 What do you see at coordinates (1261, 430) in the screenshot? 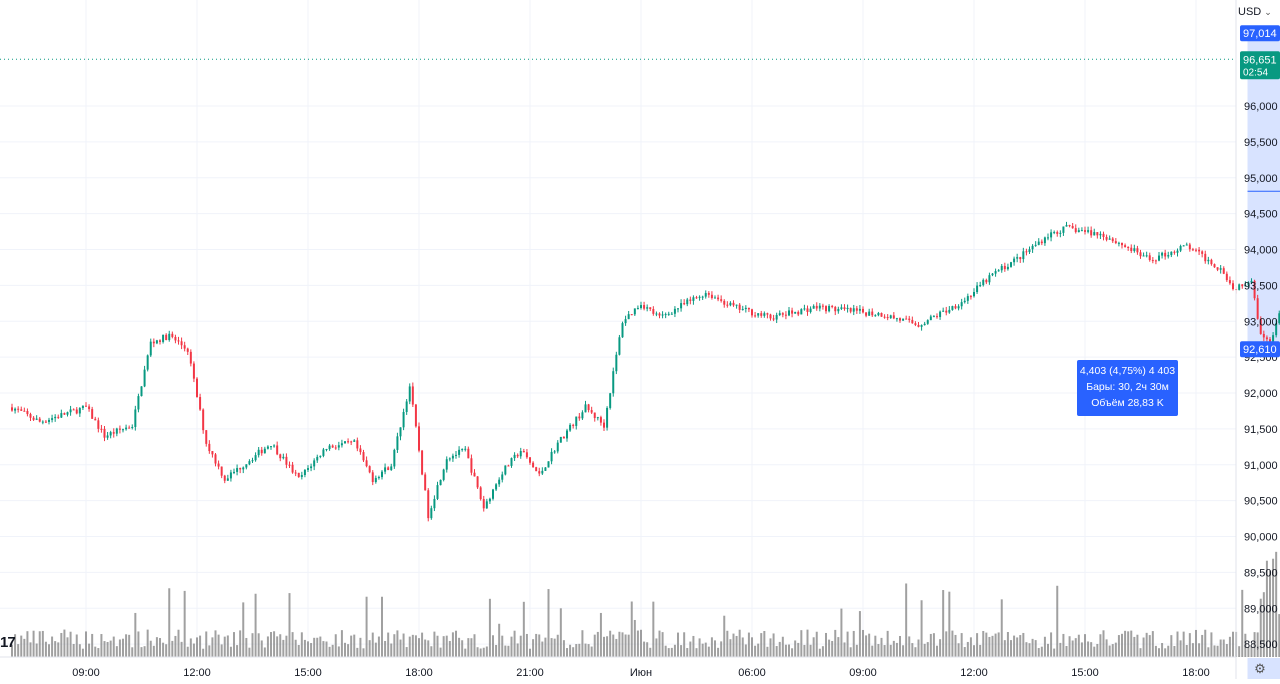
I see `y-tick-label: 91,500` at bounding box center [1261, 430].